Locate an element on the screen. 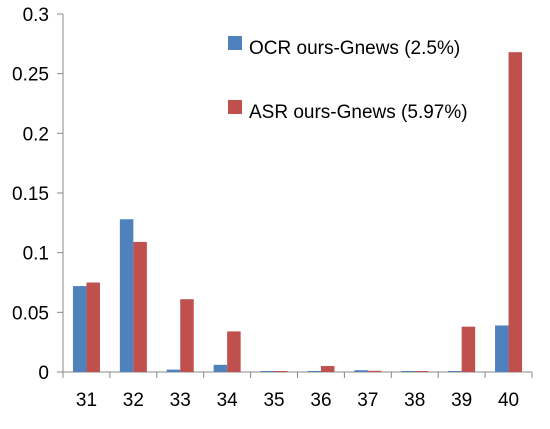 The height and width of the screenshot is (429, 550). legend-swatch-ocr is located at coordinates (235, 43).